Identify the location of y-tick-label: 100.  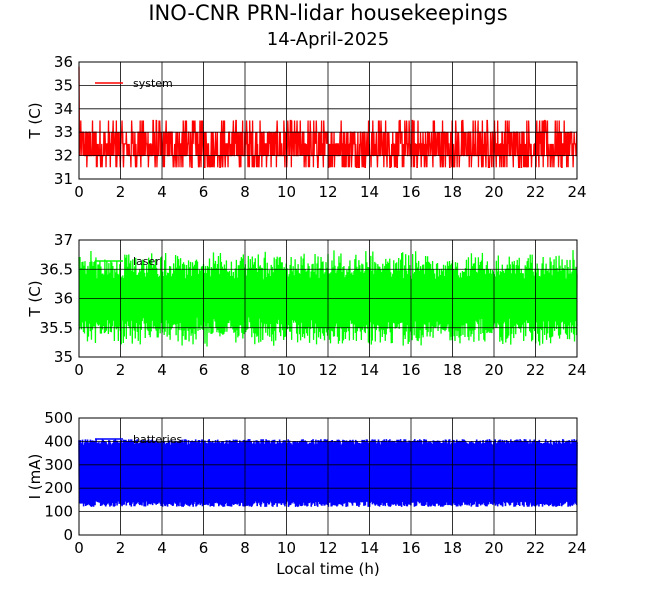
(58, 512).